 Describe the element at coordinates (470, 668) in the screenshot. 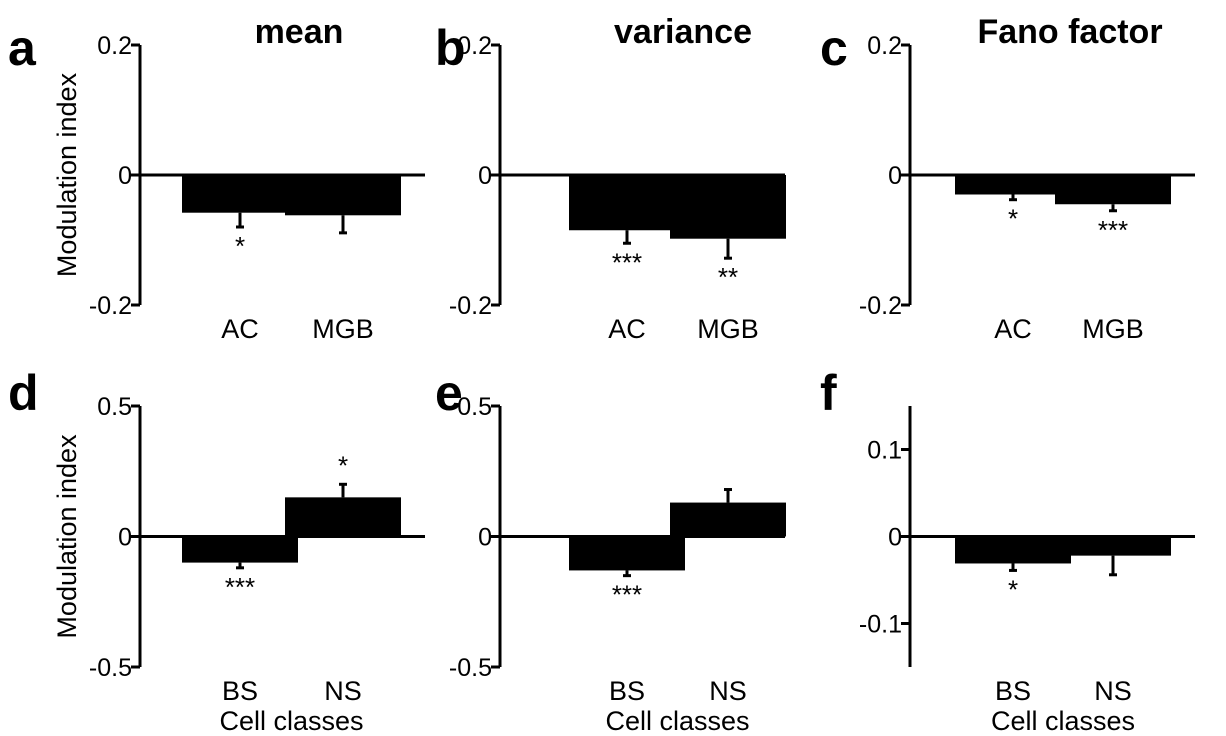

I see `panel-e-tick-label: -0.5` at that location.